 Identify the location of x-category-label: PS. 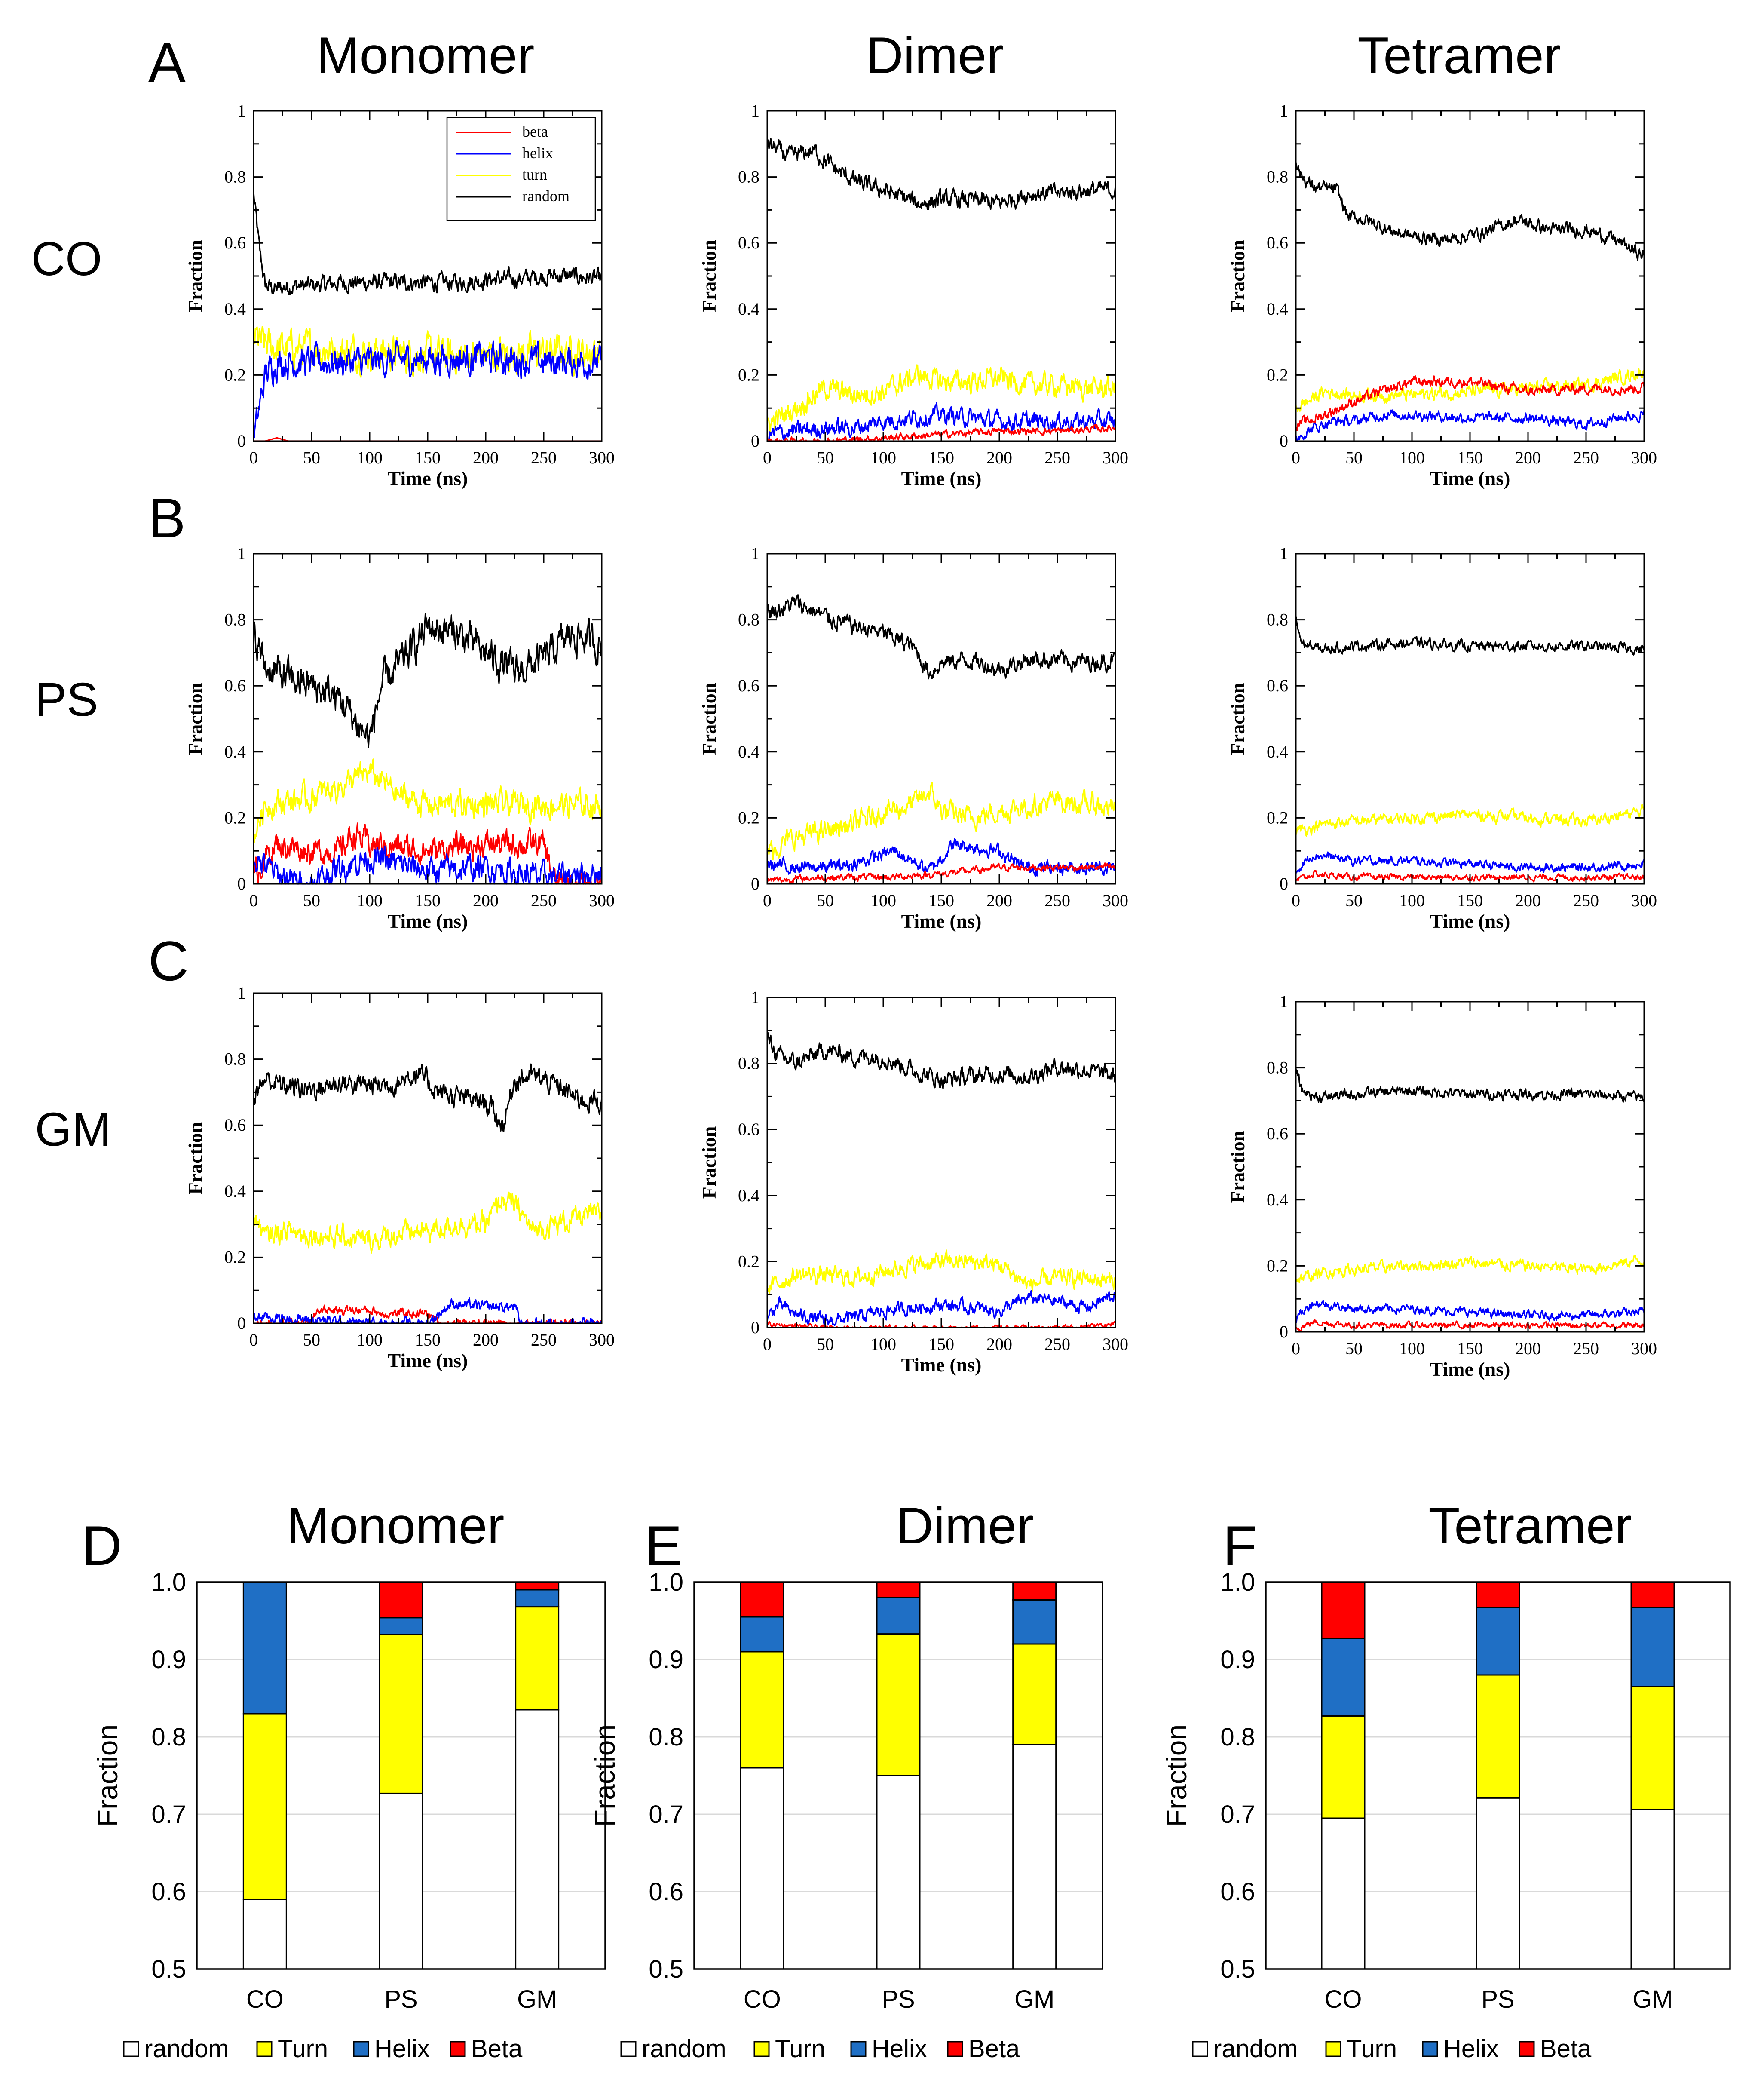
(899, 1999).